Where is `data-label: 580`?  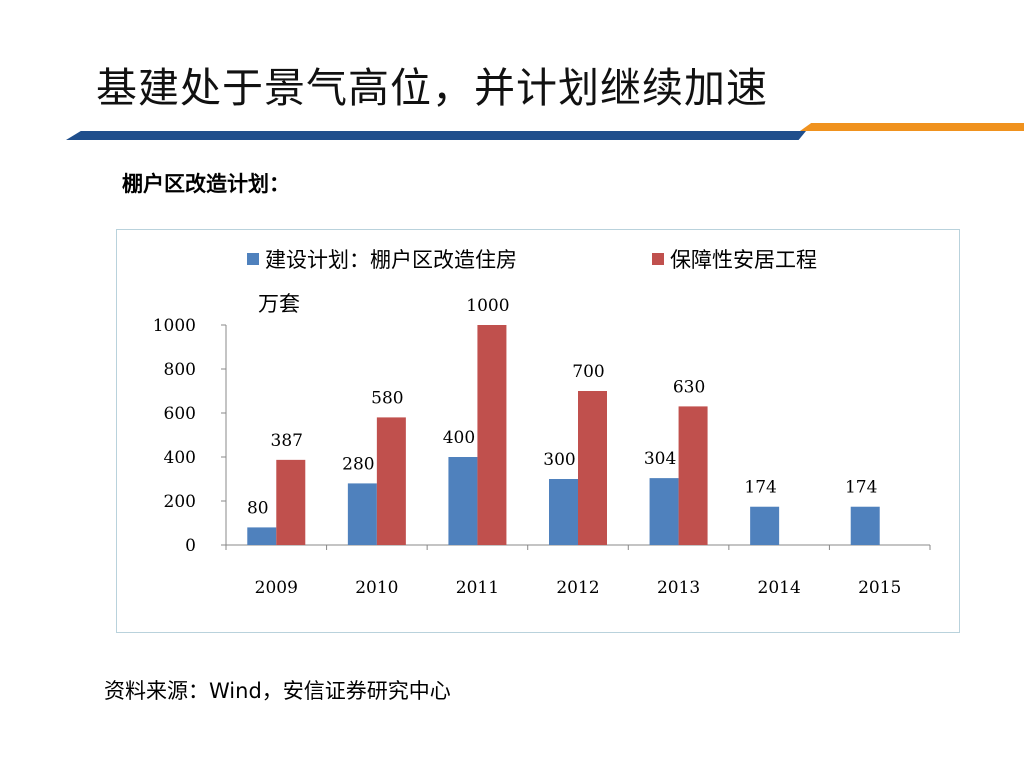 data-label: 580 is located at coordinates (387, 398).